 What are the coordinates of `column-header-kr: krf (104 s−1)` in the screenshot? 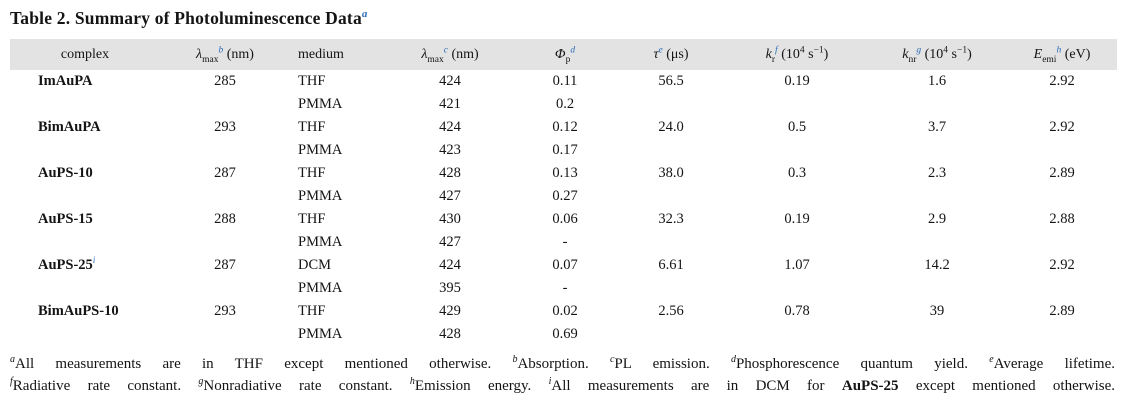 It's located at (797, 54).